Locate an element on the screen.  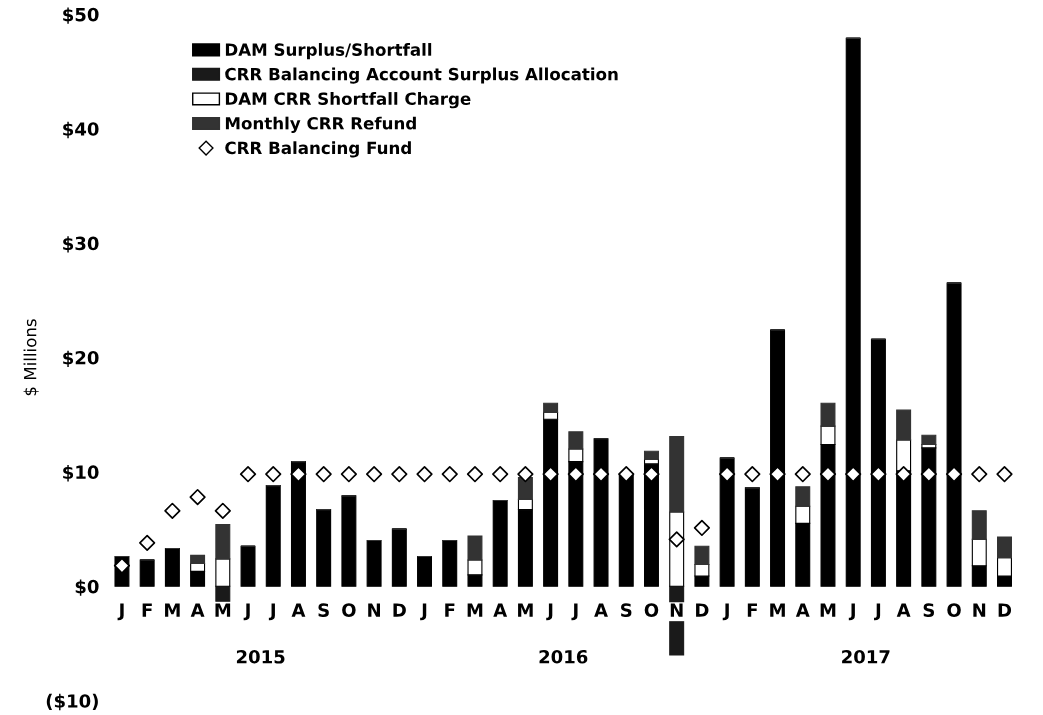
y-tick-label: $40 is located at coordinates (81, 130).